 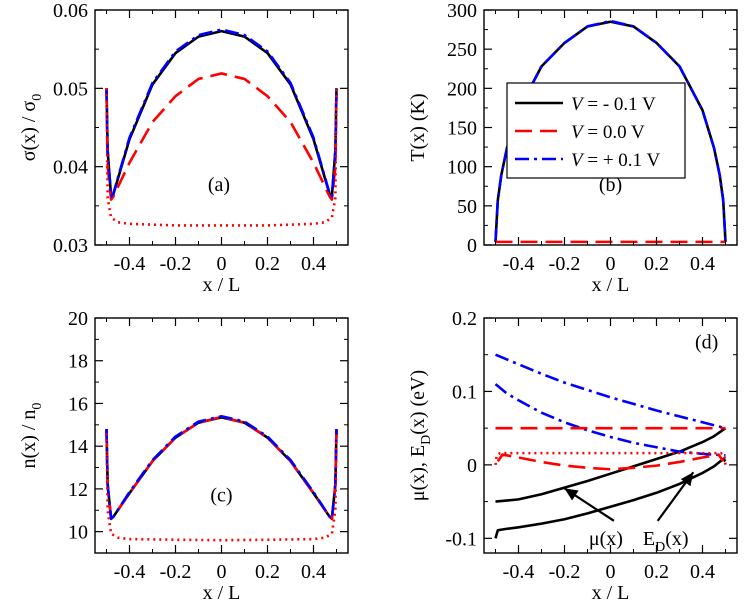 I want to click on annotation-text: μ(x), so click(x=606, y=539).